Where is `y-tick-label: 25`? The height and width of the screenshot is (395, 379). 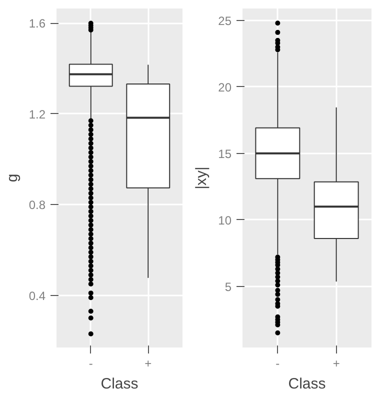
y-tick-label: 25 is located at coordinates (225, 21).